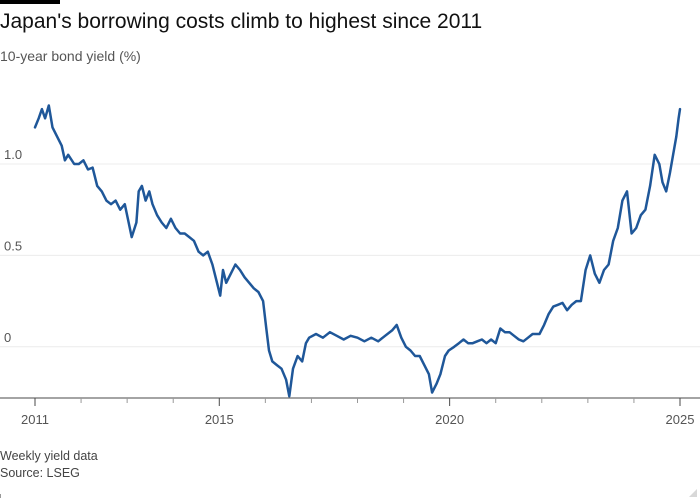 Image resolution: width=700 pixels, height=500 pixels. What do you see at coordinates (219, 419) in the screenshot?
I see `x-tick-label: 2015` at bounding box center [219, 419].